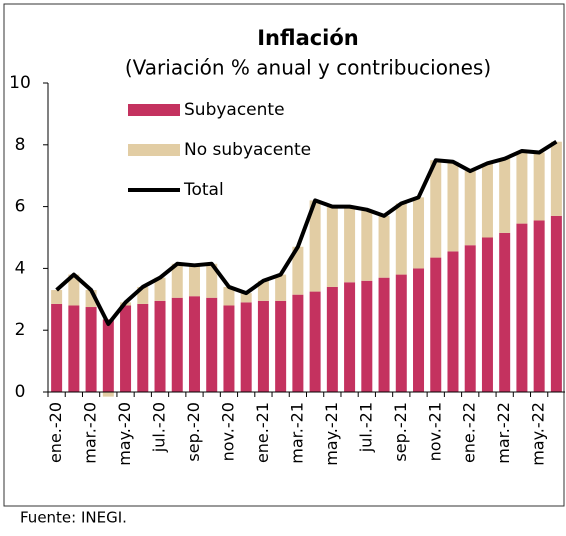  What do you see at coordinates (90, 433) in the screenshot?
I see `x-tick-label: mar.-20` at bounding box center [90, 433].